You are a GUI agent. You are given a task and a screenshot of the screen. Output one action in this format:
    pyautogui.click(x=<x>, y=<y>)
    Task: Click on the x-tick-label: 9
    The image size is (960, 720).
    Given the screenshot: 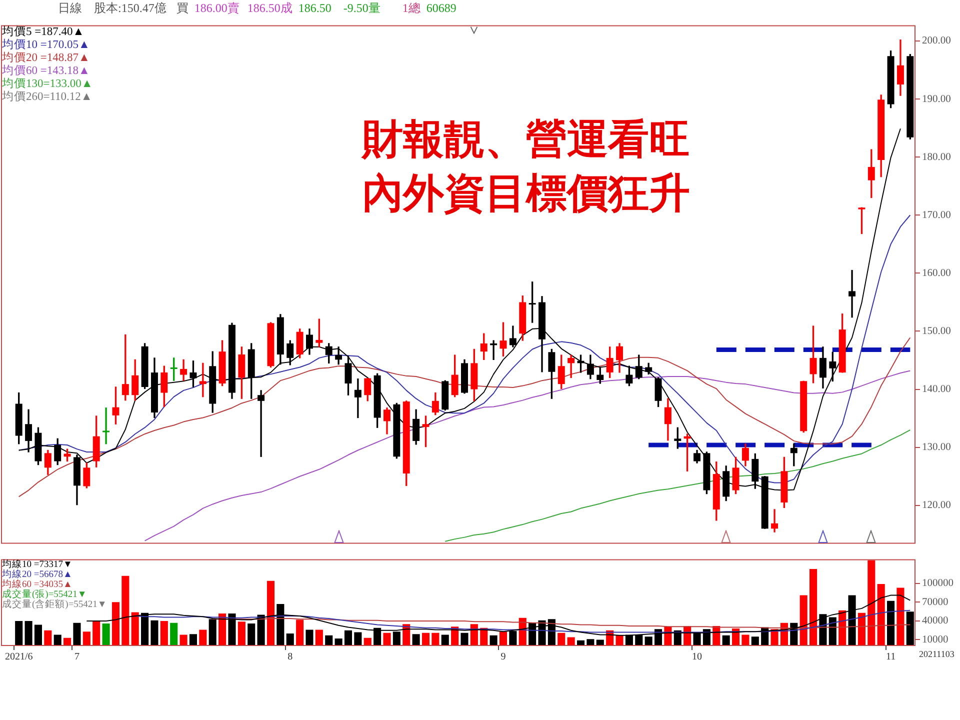 What is the action you would take?
    pyautogui.click(x=503, y=657)
    